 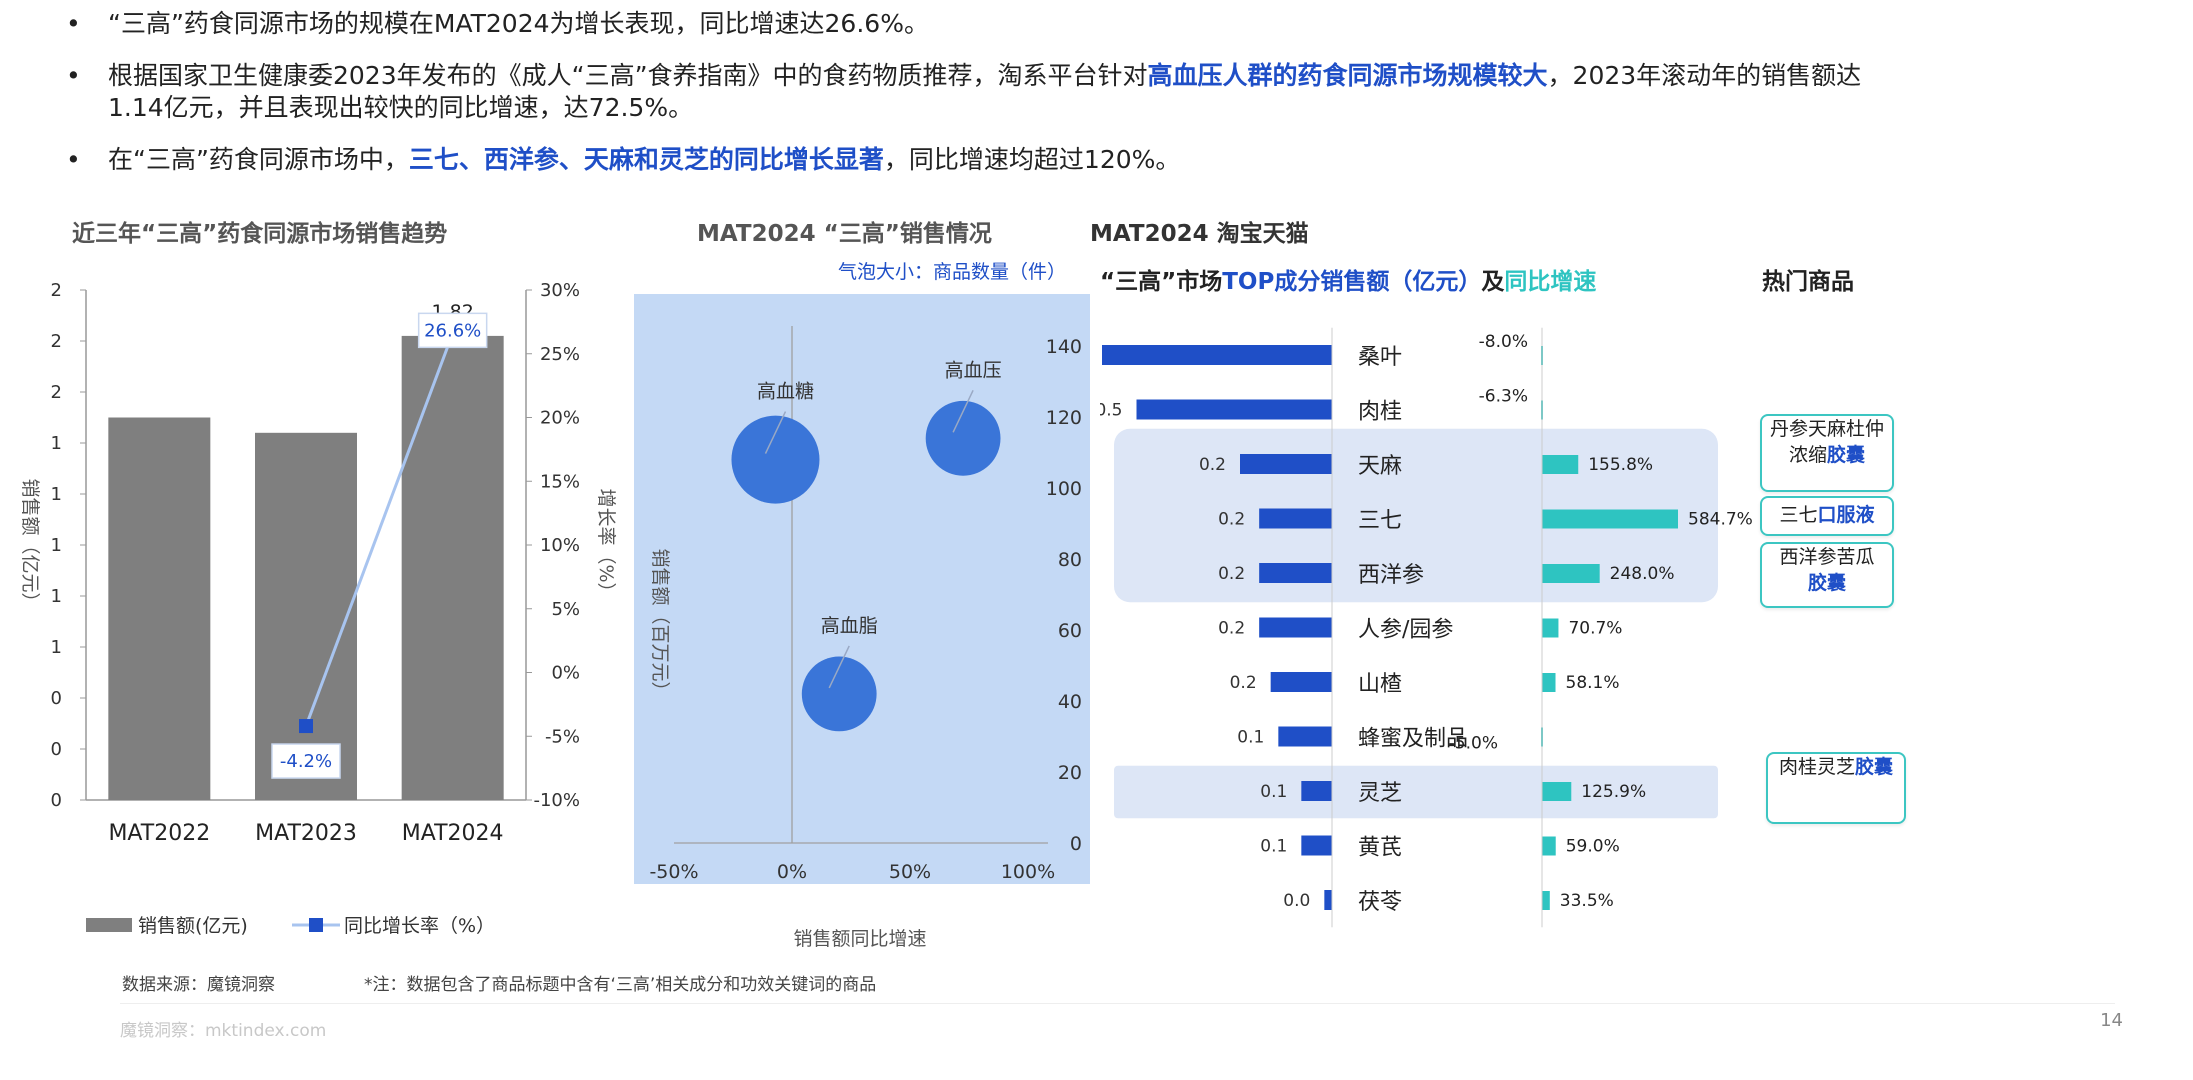 What do you see at coordinates (1028, 872) in the screenshot?
I see `x-tick-label: 100%` at bounding box center [1028, 872].